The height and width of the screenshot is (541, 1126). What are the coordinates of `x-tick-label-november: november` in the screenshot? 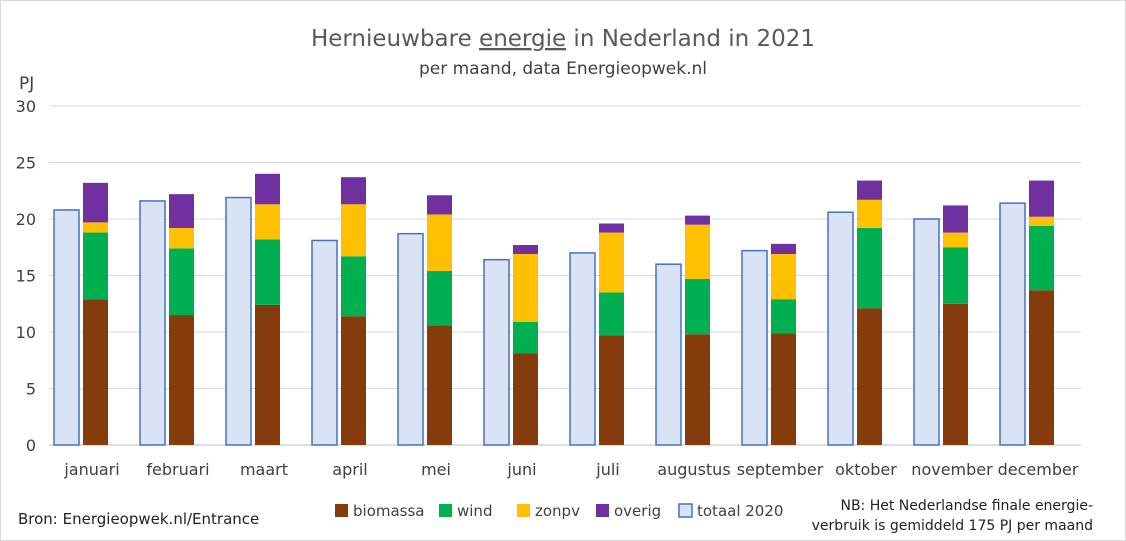 It's located at (952, 469).